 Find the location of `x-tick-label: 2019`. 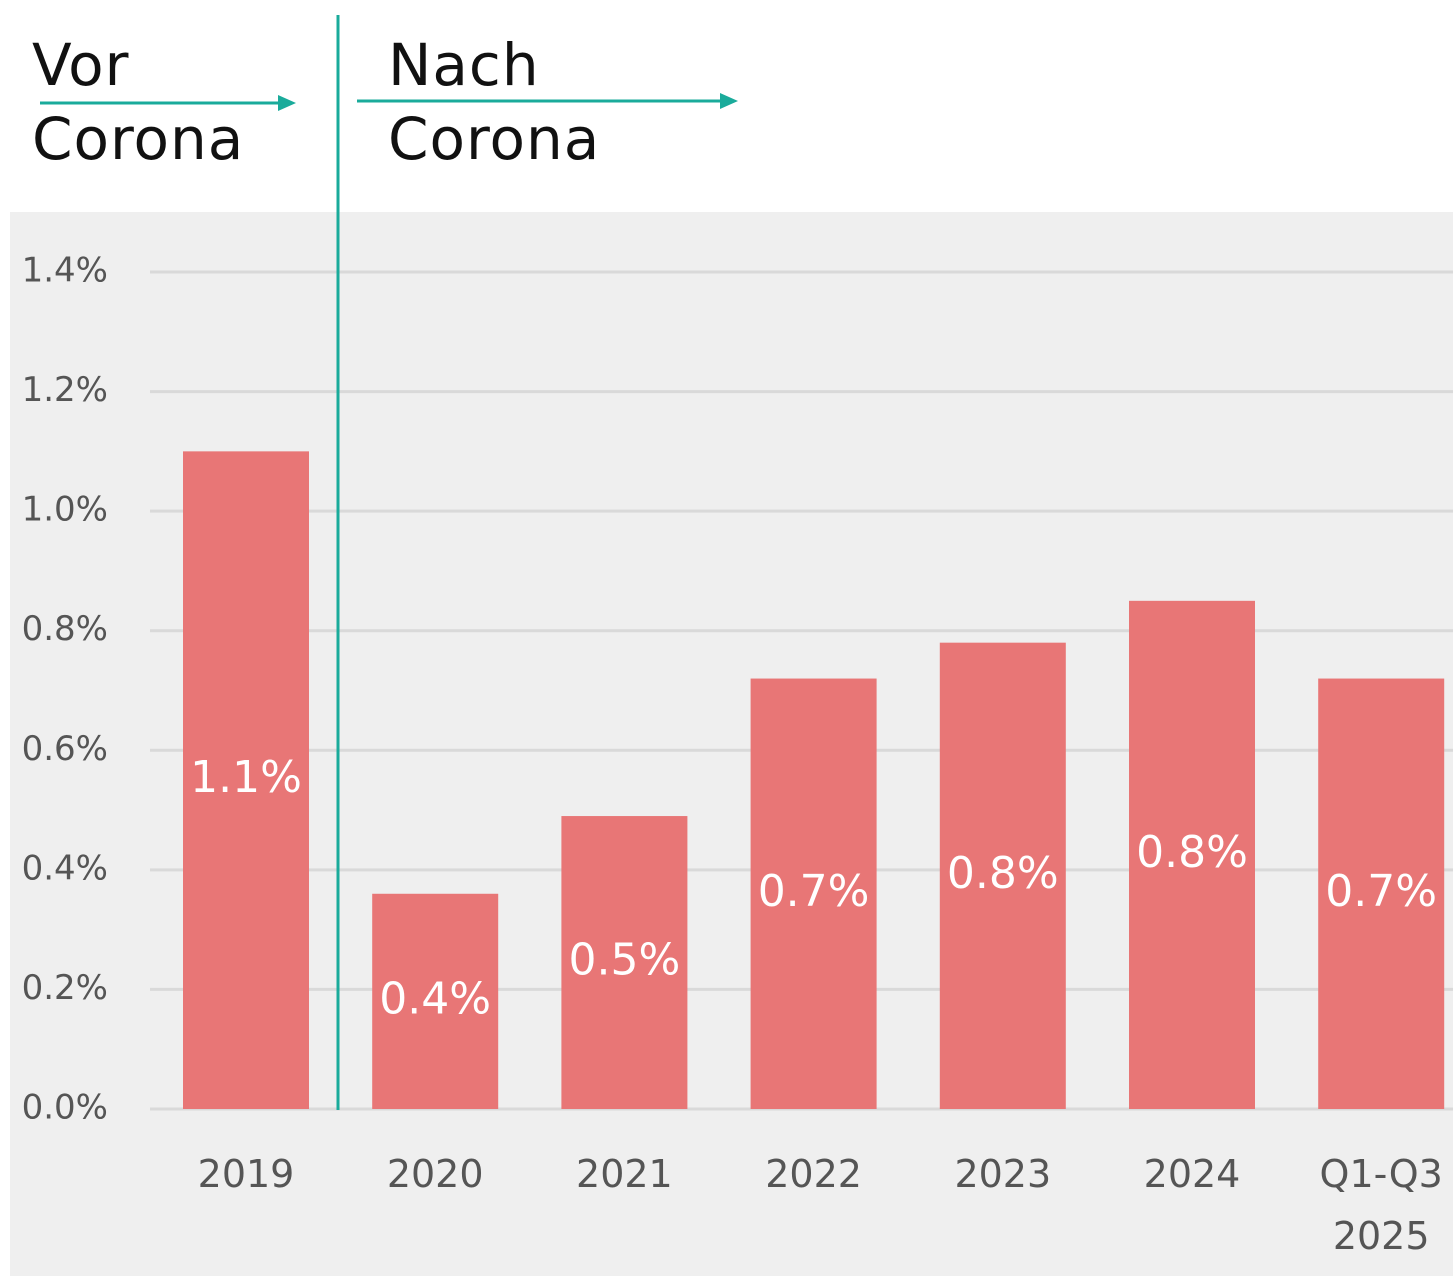

x-tick-label: 2019 is located at coordinates (246, 1174).